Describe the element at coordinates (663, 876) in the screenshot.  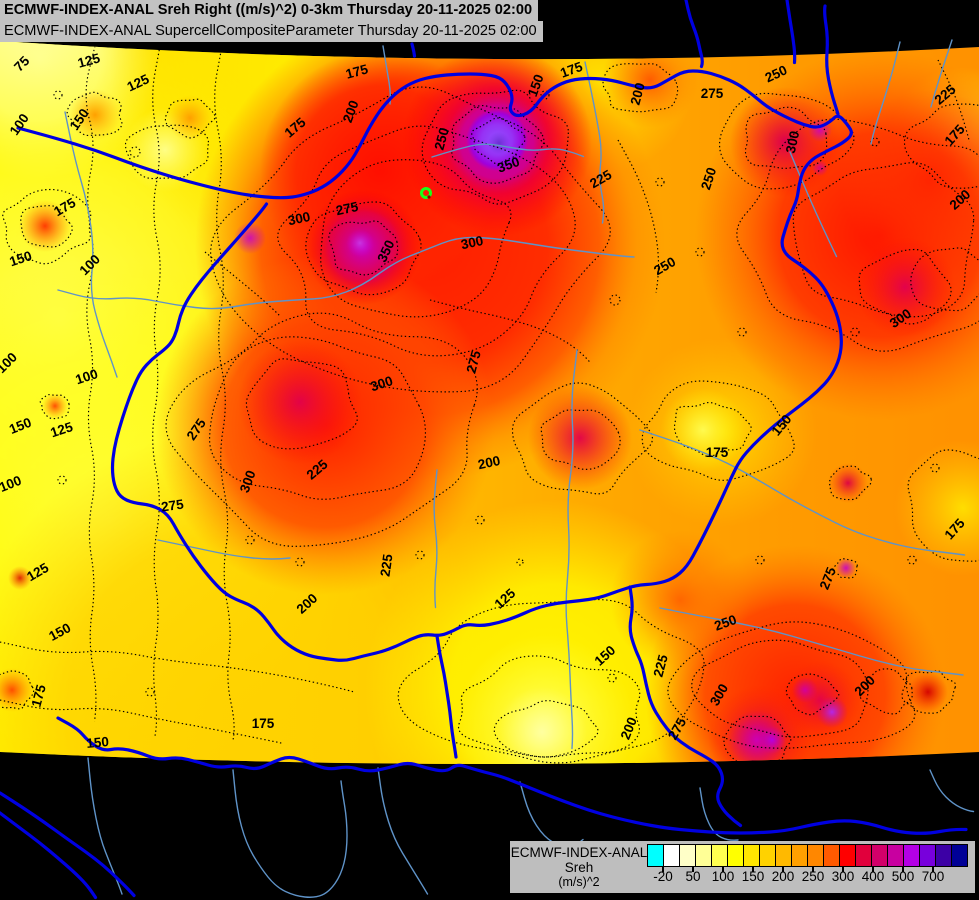
I see `legend-tick-label: -20` at that location.